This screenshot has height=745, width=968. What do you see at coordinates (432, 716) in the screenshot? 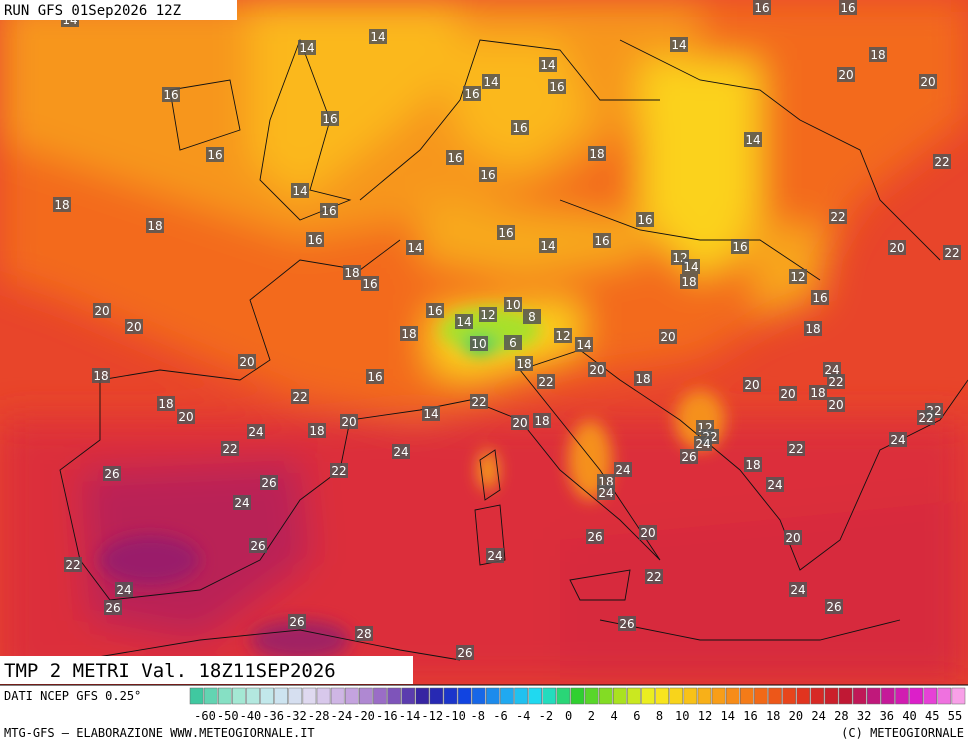
I see `scale-label: -12` at bounding box center [432, 716].